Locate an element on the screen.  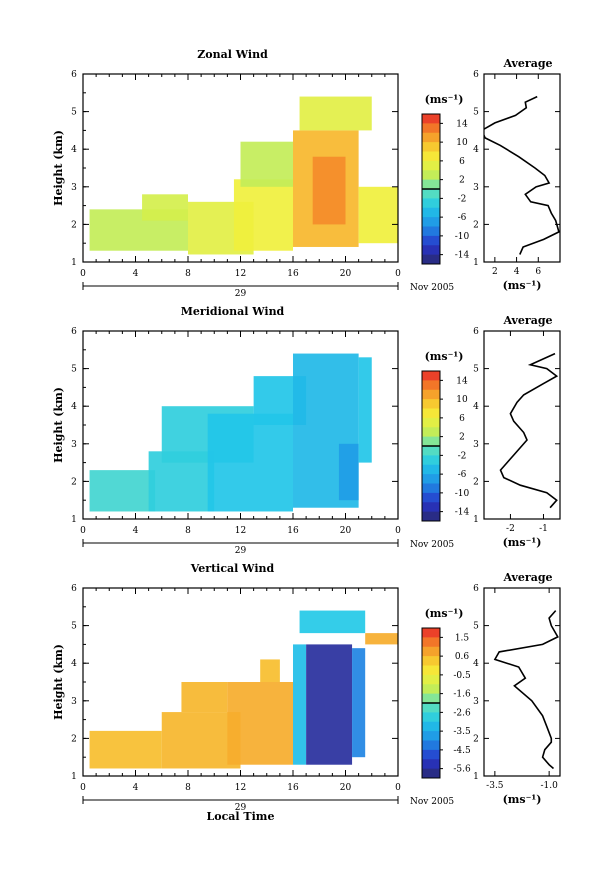
x-tick-label: 12 is located at coordinates (240, 274).